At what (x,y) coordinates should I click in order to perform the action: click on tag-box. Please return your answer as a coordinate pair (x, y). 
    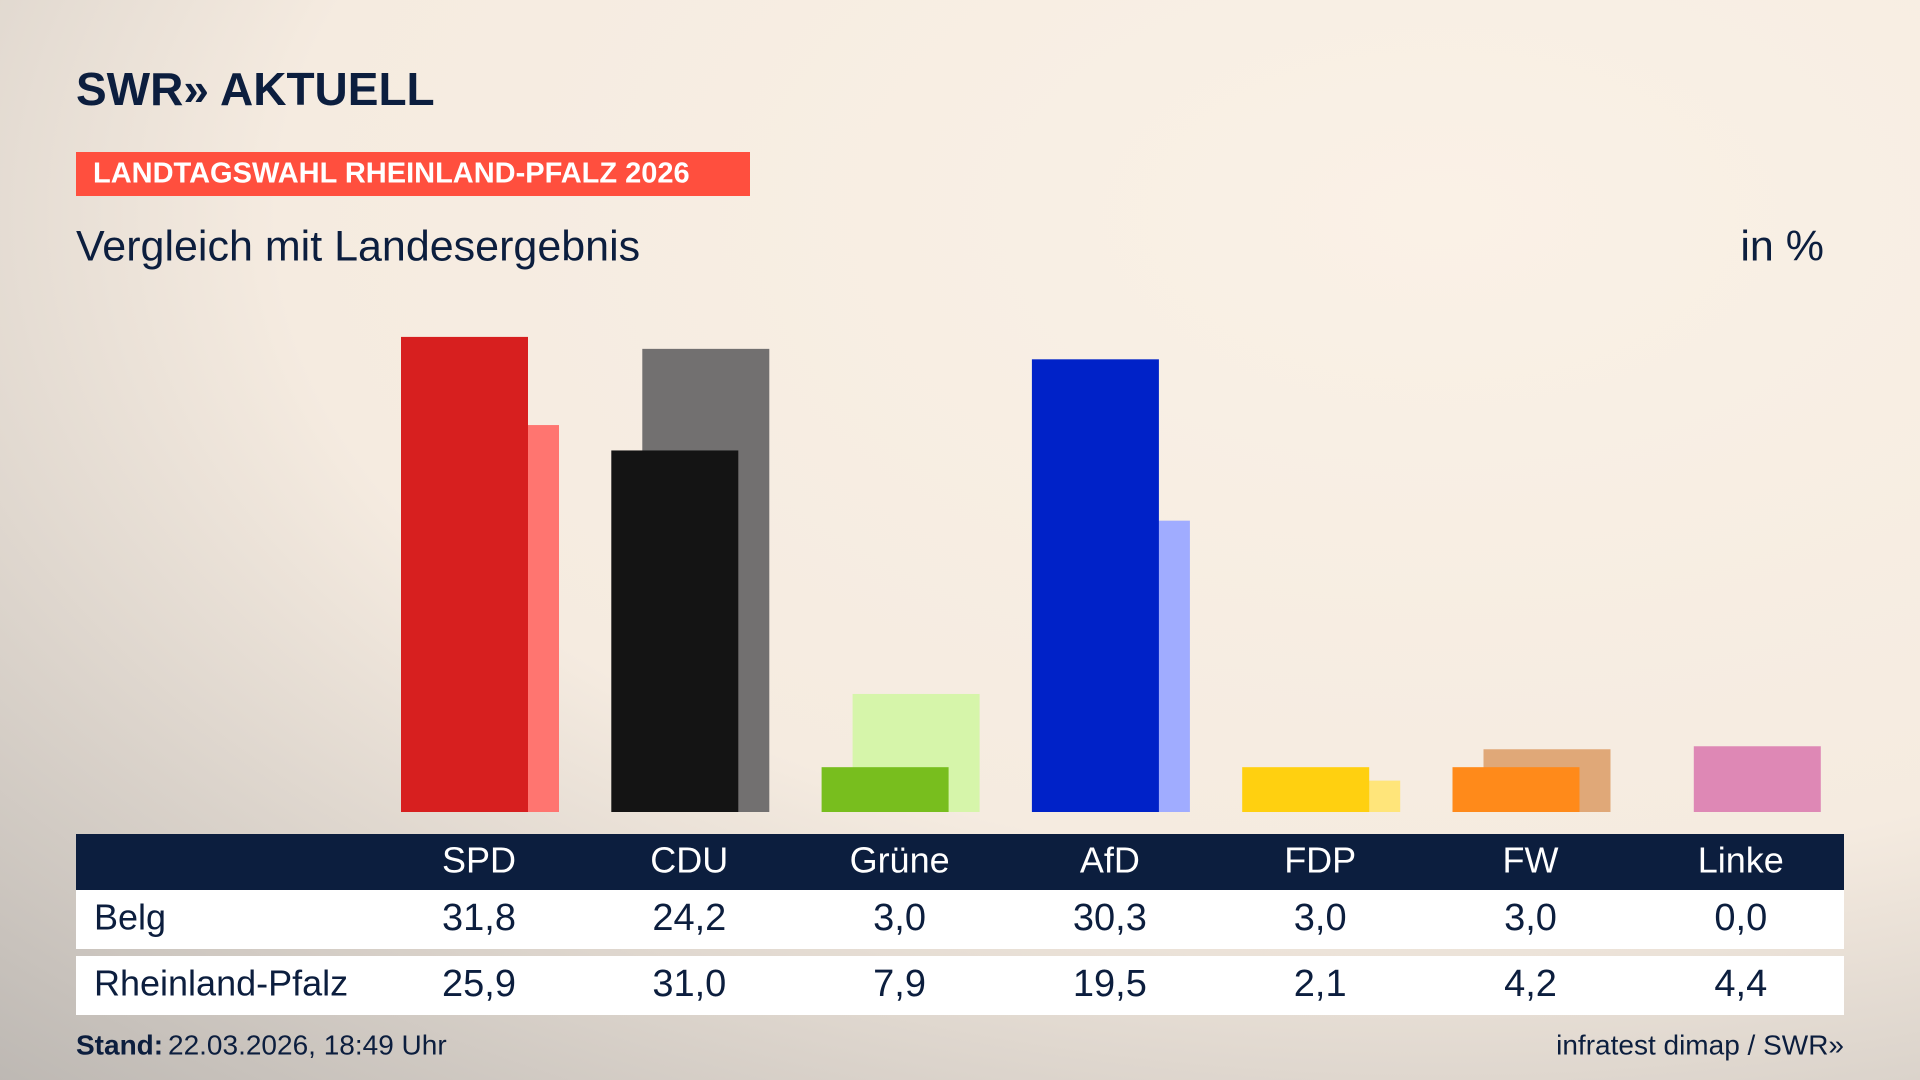
    Looking at the image, I should click on (413, 174).